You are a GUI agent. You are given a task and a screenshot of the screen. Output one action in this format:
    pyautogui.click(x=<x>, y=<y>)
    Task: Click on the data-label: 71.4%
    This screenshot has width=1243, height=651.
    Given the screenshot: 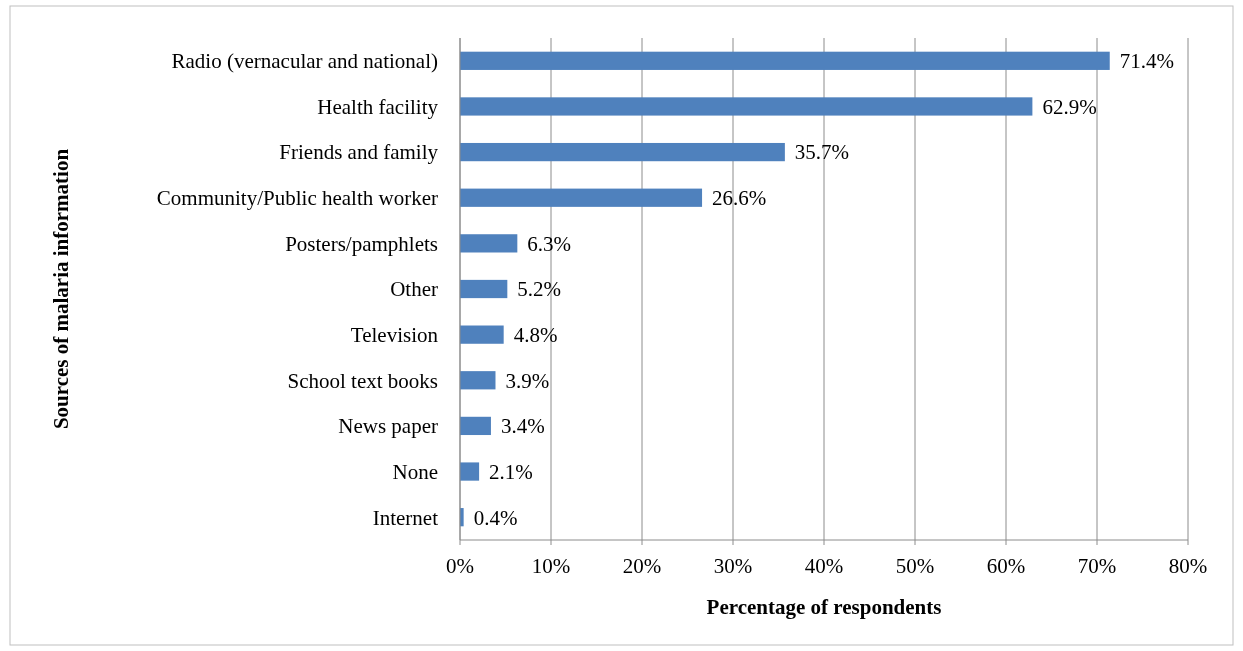 What is the action you would take?
    pyautogui.click(x=1146, y=61)
    